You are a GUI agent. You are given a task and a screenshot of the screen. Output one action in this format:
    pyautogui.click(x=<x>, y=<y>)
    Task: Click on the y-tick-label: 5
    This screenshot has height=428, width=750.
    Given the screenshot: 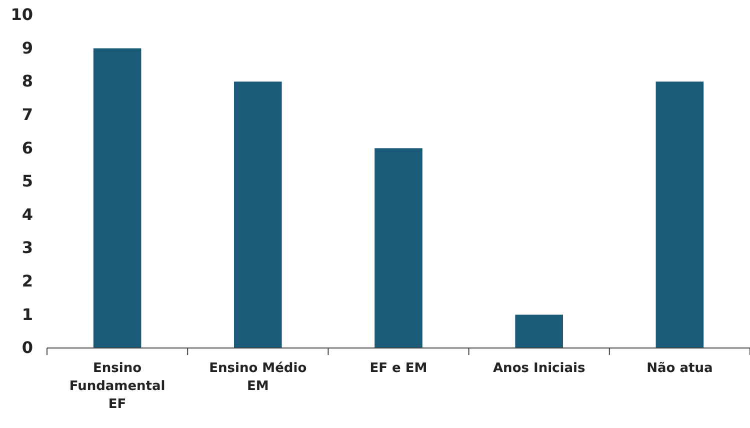 What is the action you would take?
    pyautogui.click(x=27, y=181)
    